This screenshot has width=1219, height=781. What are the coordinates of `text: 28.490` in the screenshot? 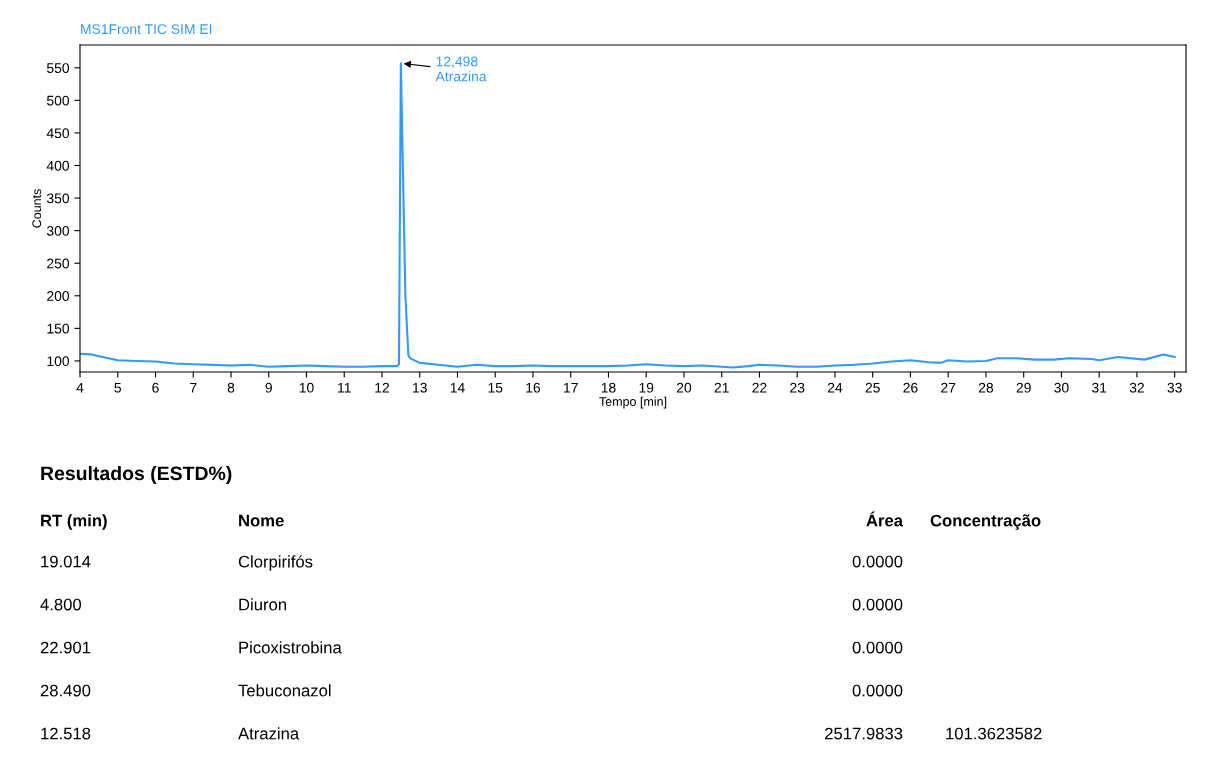 It's located at (65, 690).